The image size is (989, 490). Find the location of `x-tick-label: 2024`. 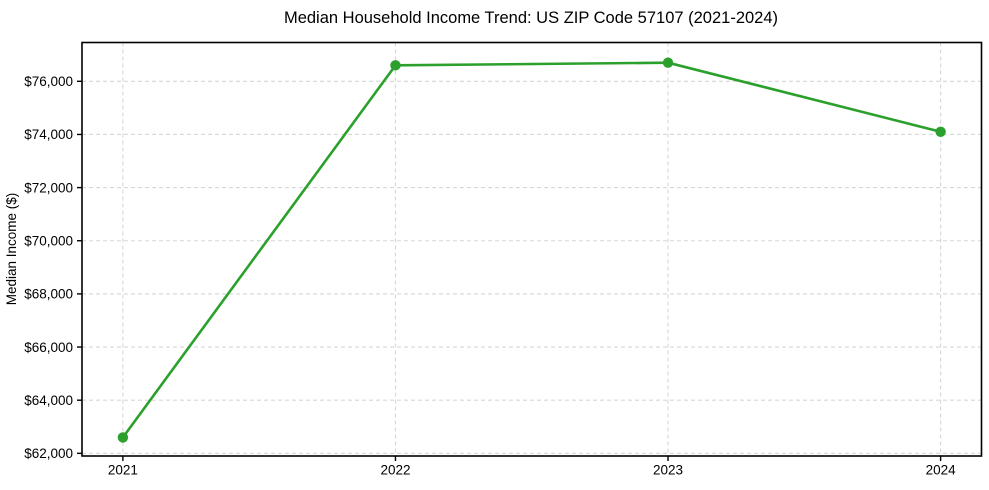

x-tick-label: 2024 is located at coordinates (941, 470).